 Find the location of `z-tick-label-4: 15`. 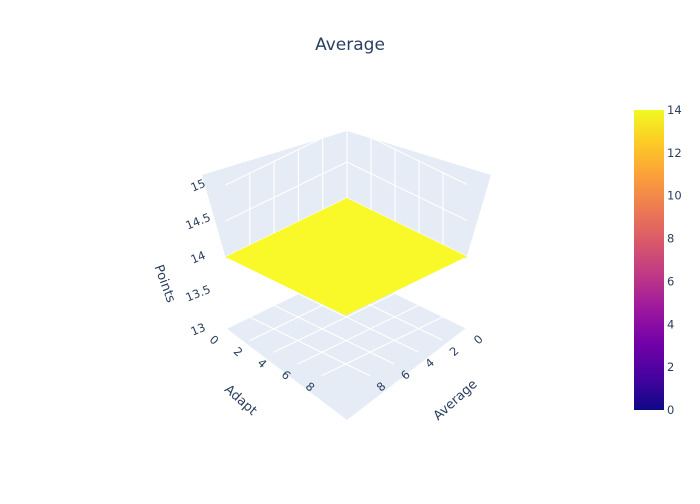

z-tick-label-4: 15 is located at coordinates (198, 185).